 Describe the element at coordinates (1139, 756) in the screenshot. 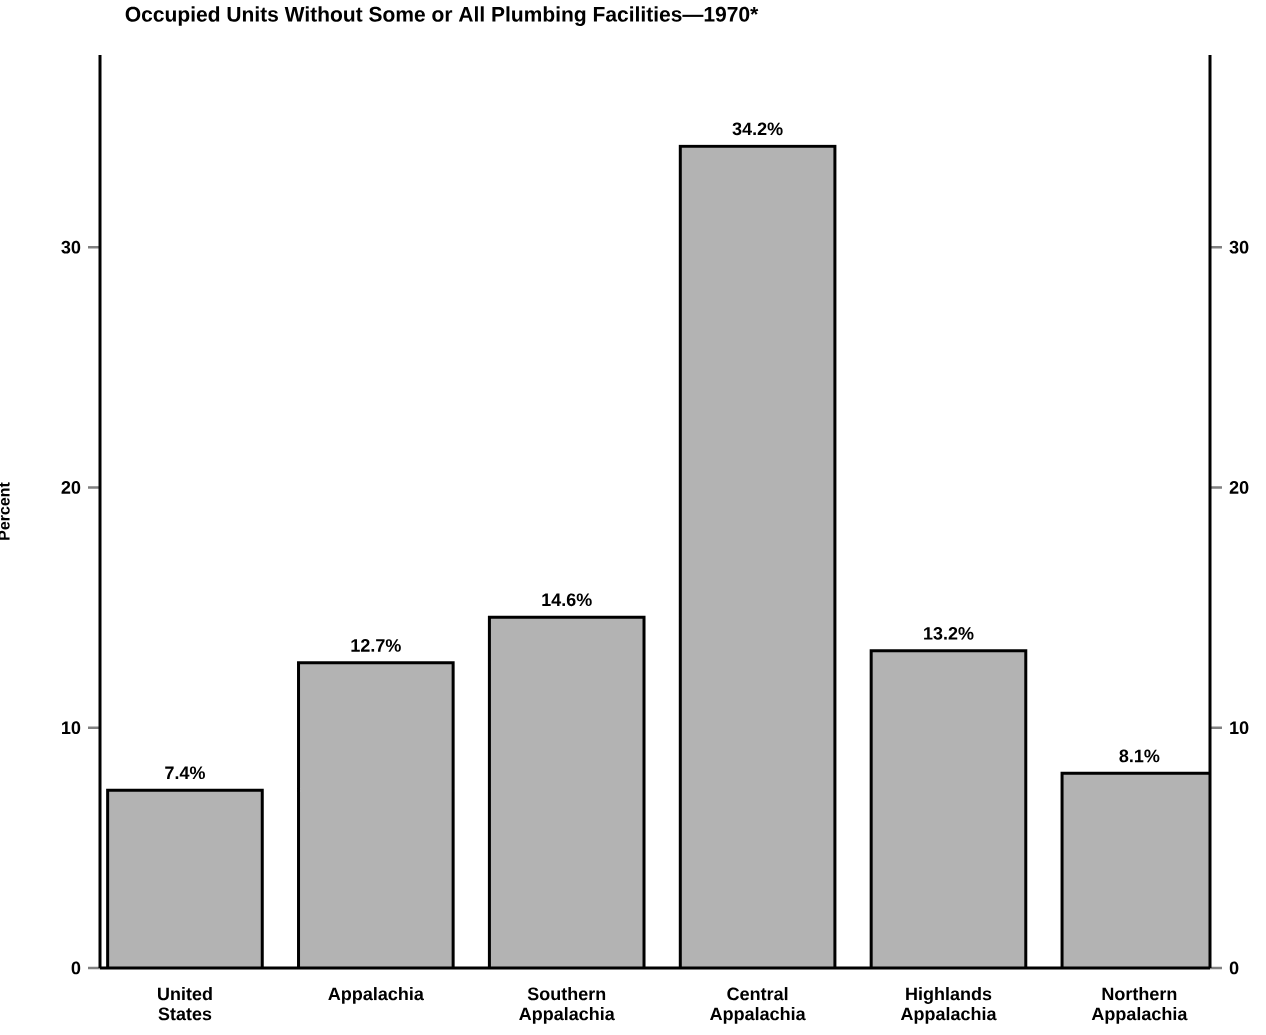

I see `data-label: 8.1%` at that location.